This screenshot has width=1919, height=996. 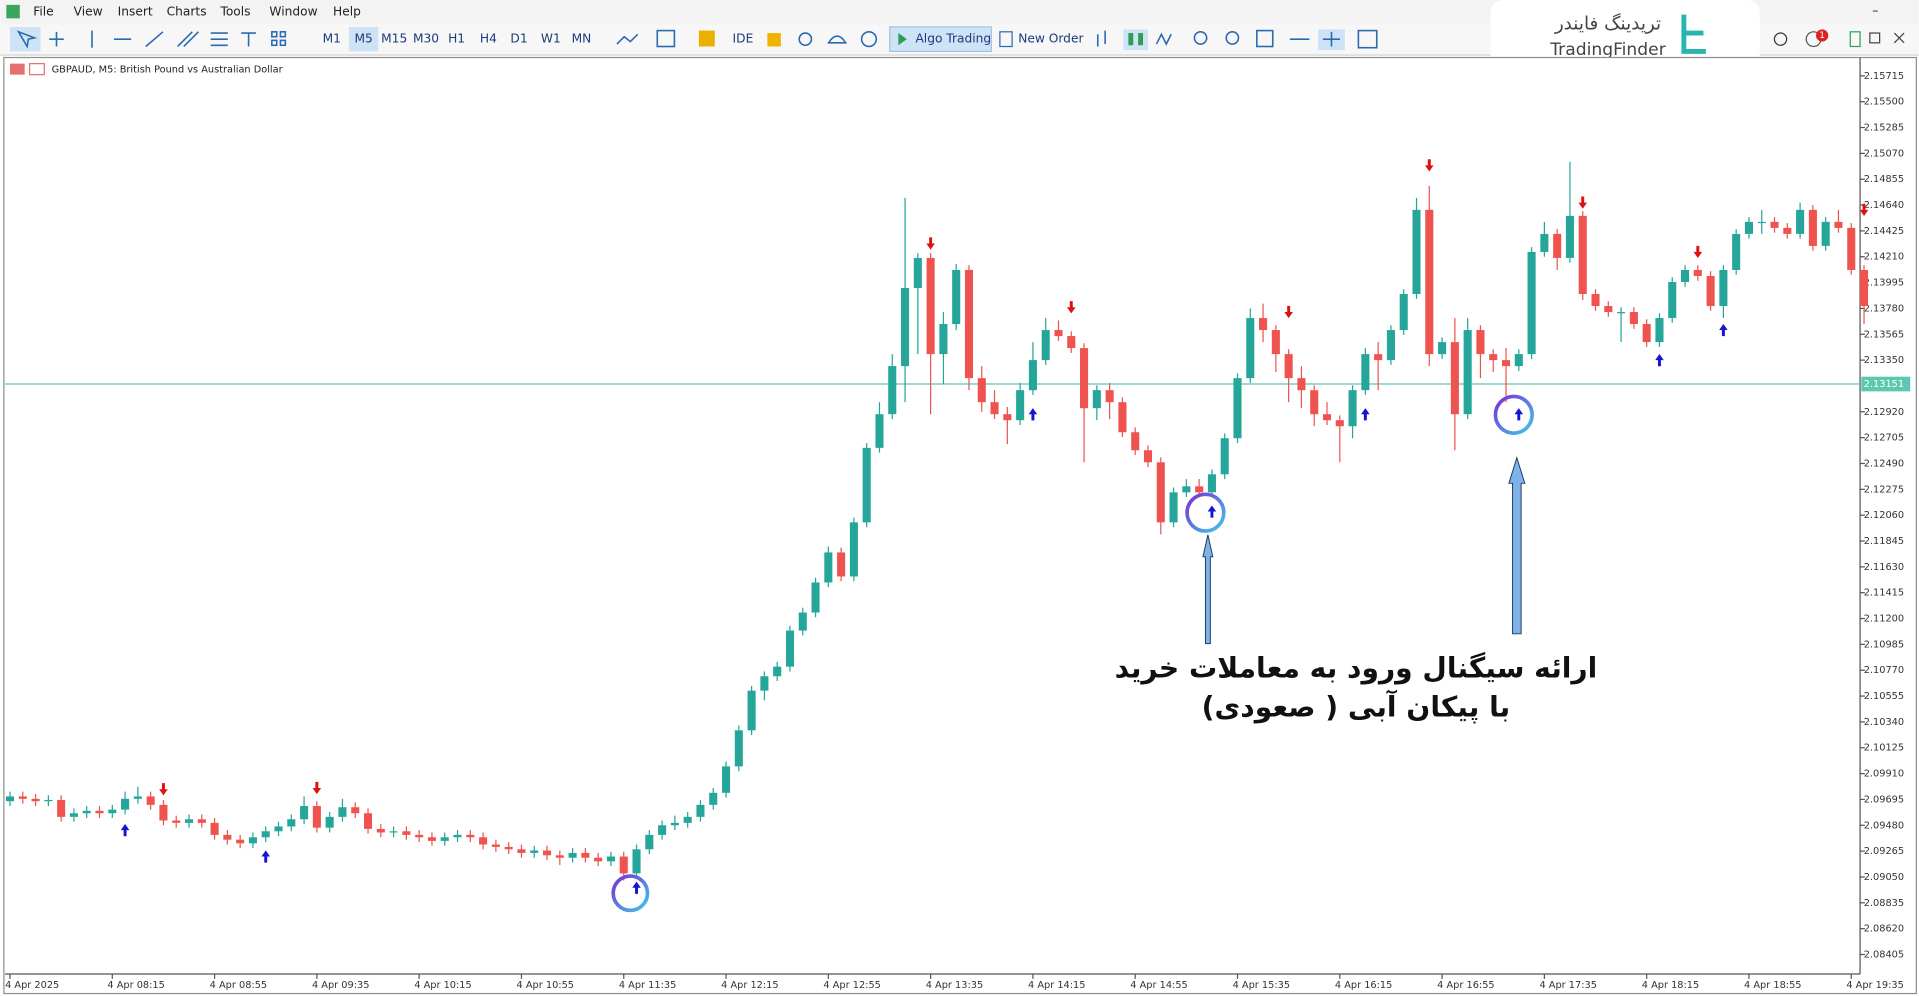 I want to click on crosshair-icon, so click(x=56, y=39).